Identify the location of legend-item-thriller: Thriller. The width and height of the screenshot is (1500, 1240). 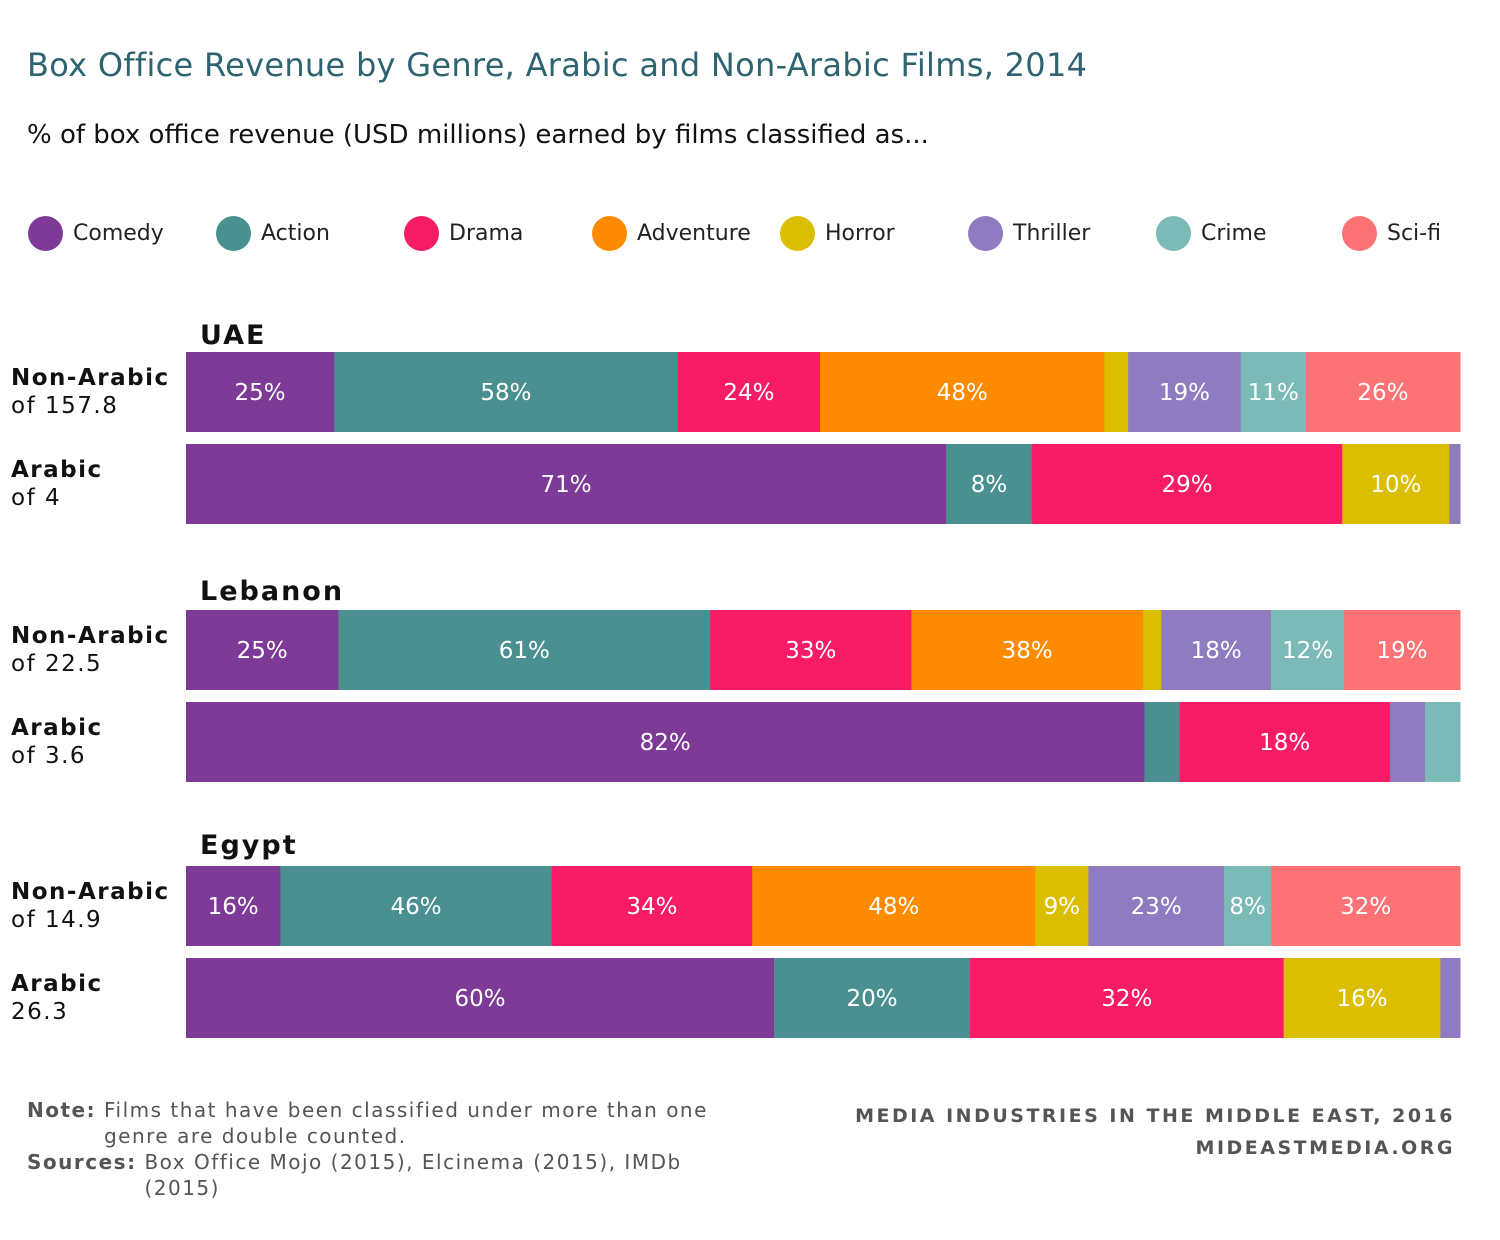
(1029, 233).